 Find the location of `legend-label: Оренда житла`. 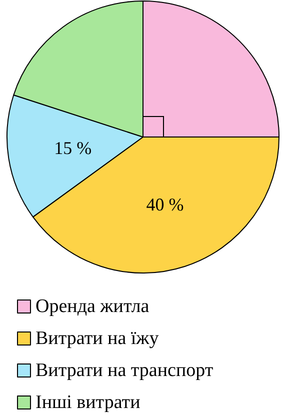

legend-label: Оренда житла is located at coordinates (93, 306).